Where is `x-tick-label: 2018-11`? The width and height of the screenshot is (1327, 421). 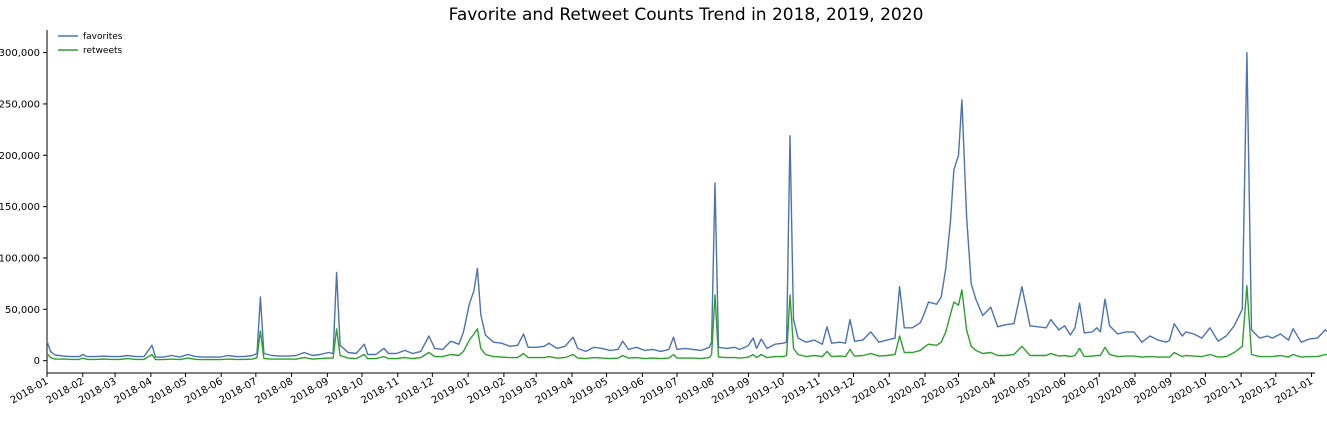
x-tick-label: 2018-11 is located at coordinates (381, 391).